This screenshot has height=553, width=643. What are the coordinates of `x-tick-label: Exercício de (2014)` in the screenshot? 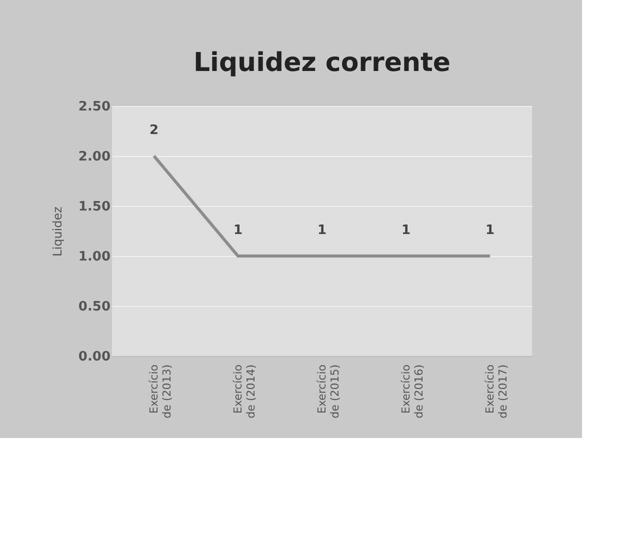 It's located at (245, 391).